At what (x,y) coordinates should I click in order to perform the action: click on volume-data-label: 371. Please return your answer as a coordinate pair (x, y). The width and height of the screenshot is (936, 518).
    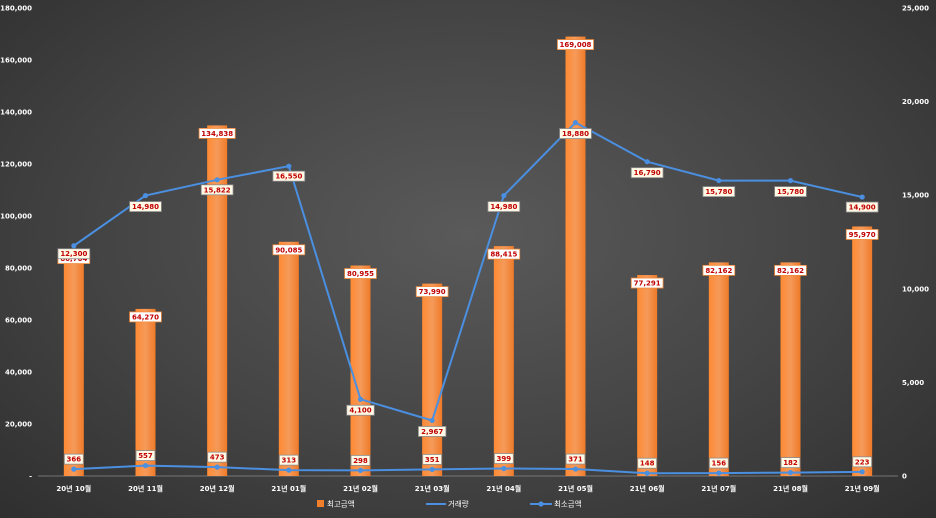
    Looking at the image, I should click on (575, 460).